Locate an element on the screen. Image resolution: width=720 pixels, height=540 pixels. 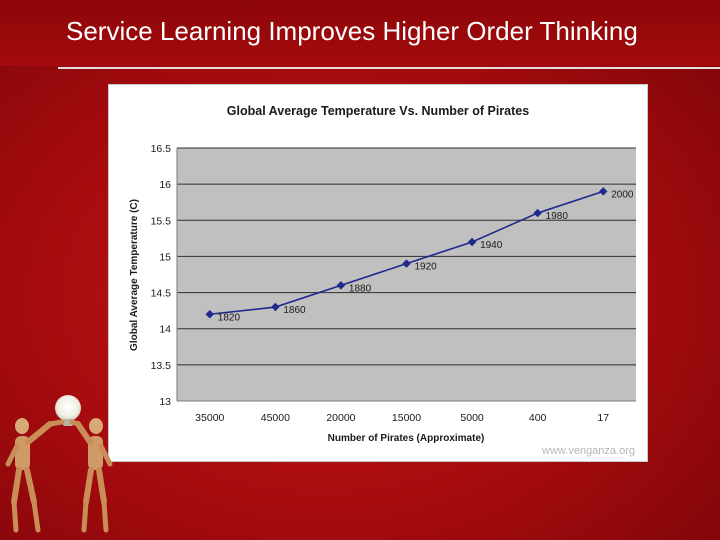
data-label: 1880 is located at coordinates (360, 288).